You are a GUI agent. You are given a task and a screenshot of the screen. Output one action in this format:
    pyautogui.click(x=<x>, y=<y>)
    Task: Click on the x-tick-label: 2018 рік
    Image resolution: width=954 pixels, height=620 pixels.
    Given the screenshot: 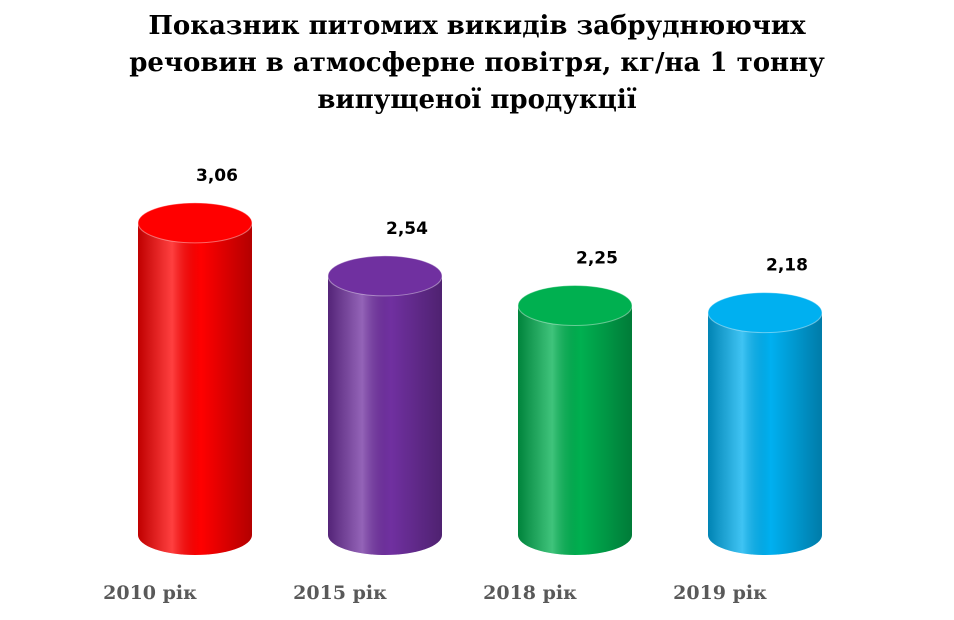 What is the action you would take?
    pyautogui.click(x=530, y=593)
    